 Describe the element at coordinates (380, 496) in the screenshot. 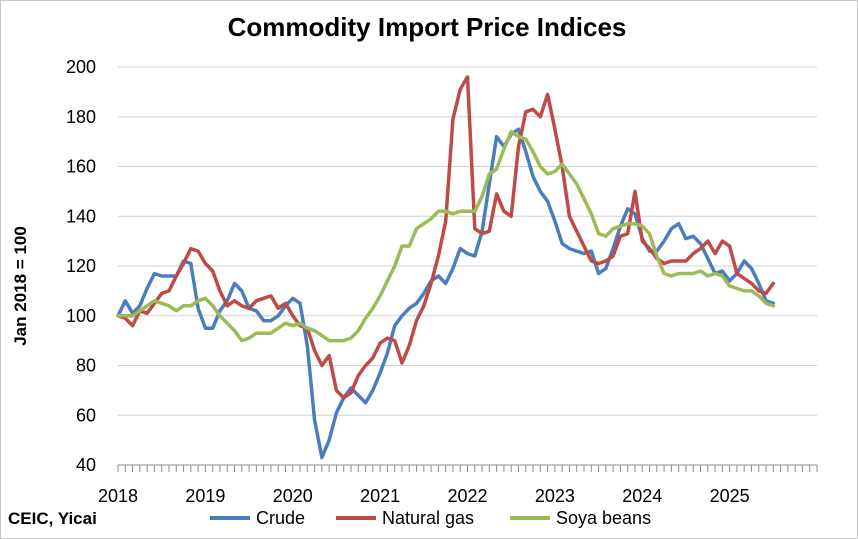

I see `x-tick-label: 2021` at that location.